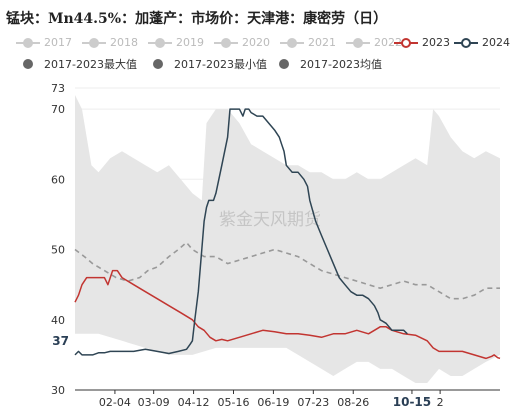  I want to click on y-tick-label: 60, so click(58, 179).